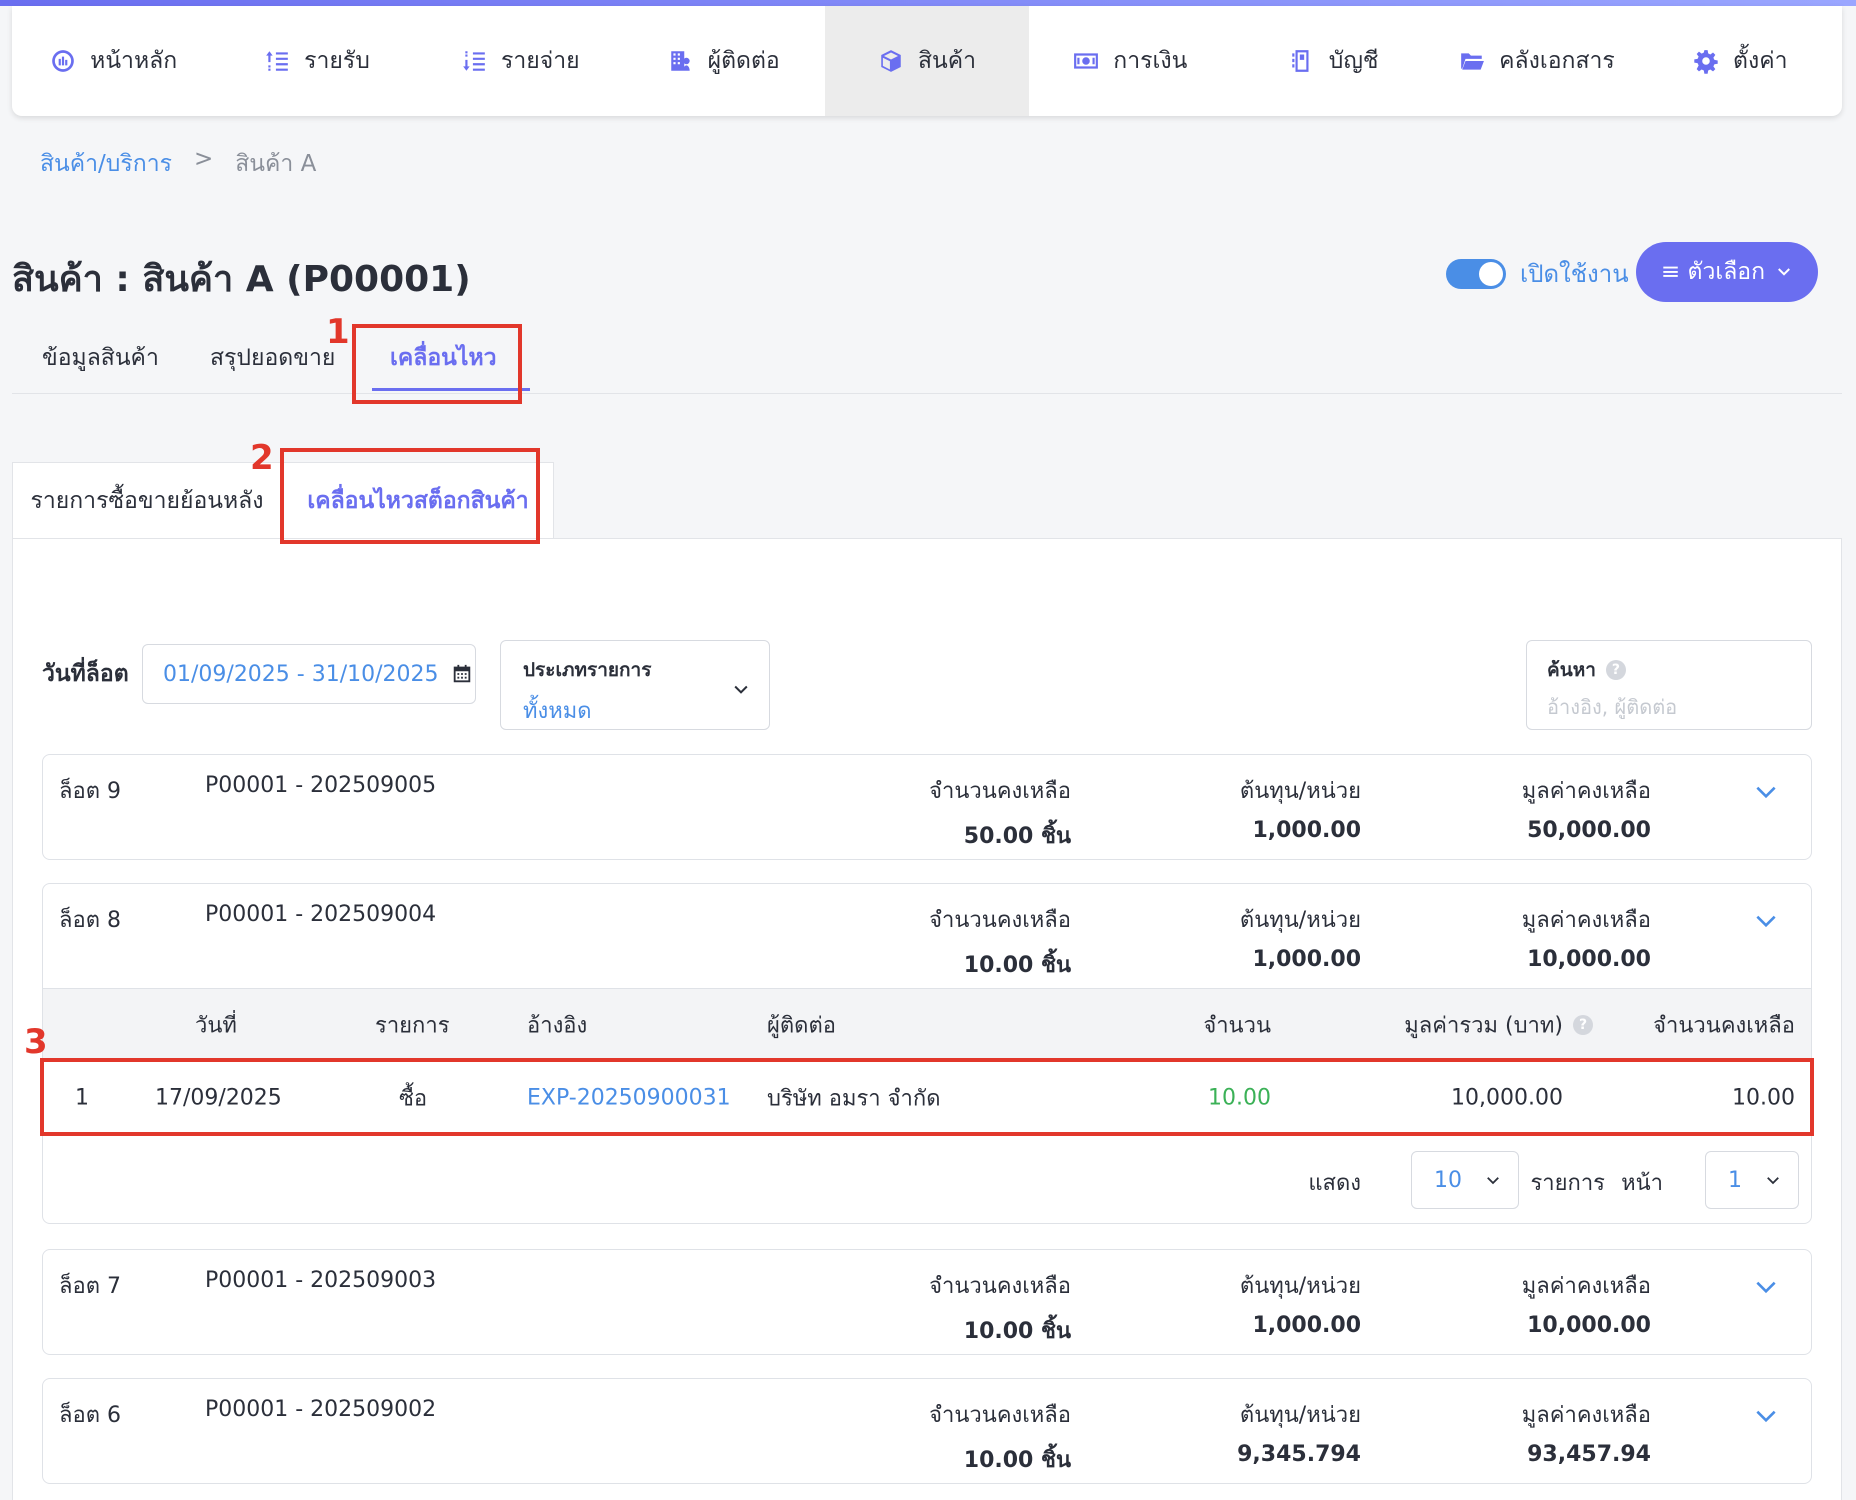 Image resolution: width=1856 pixels, height=1500 pixels. I want to click on page-size-label: แสดง, so click(1334, 1183).